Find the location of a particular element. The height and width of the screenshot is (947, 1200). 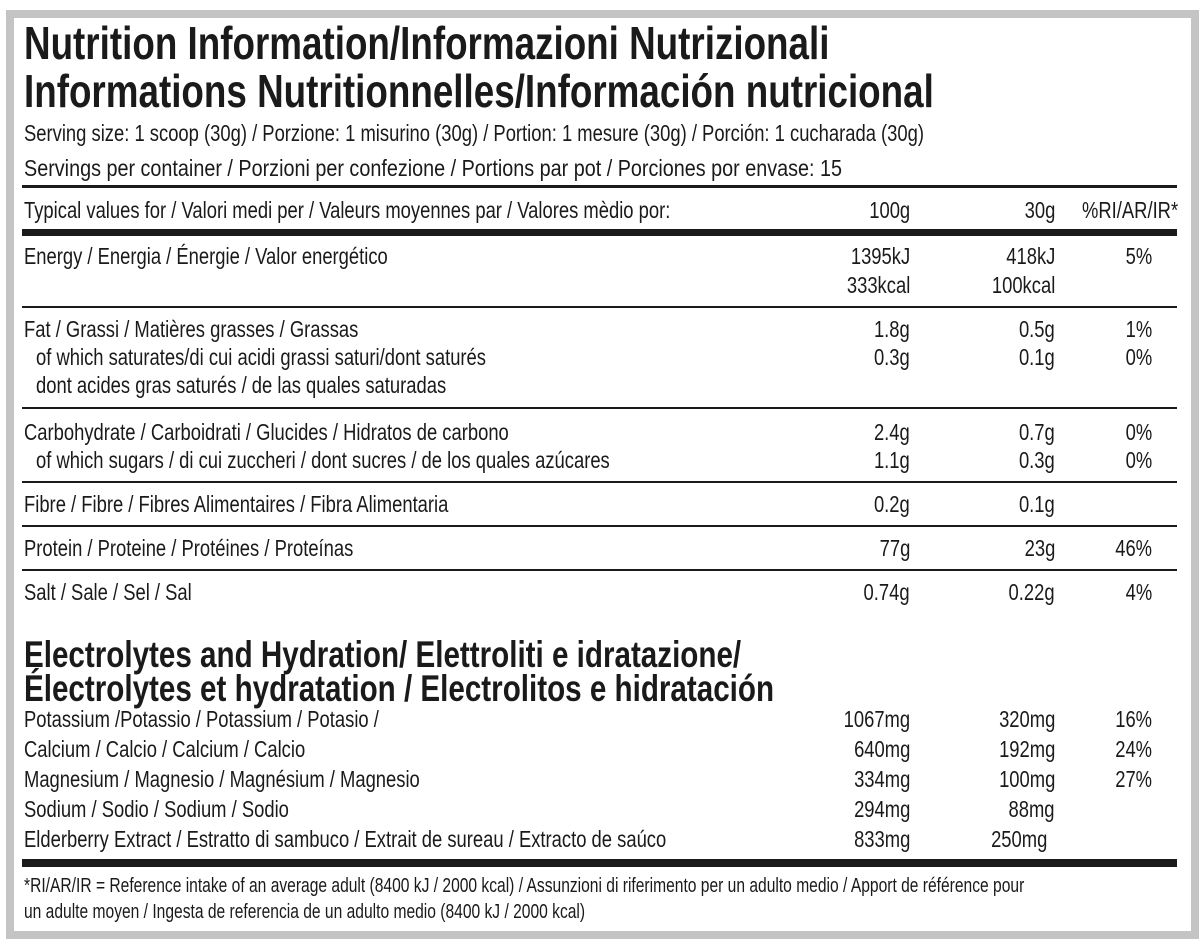

electrolyte-label: Calcium / Calcio / Calcium / Calcio is located at coordinates (165, 749).